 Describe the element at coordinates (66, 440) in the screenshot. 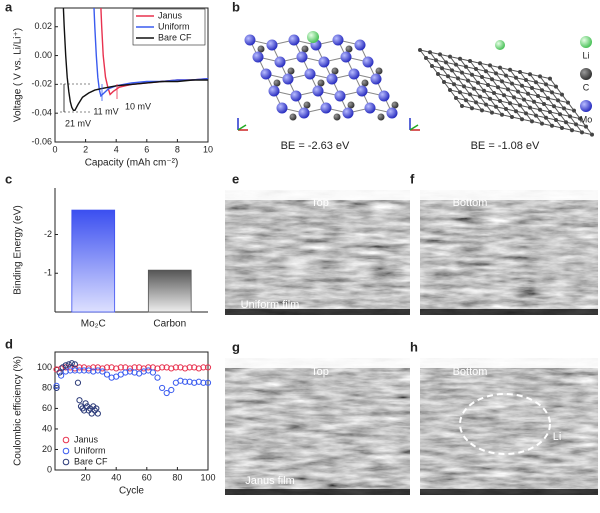

I see `legend-marker` at that location.